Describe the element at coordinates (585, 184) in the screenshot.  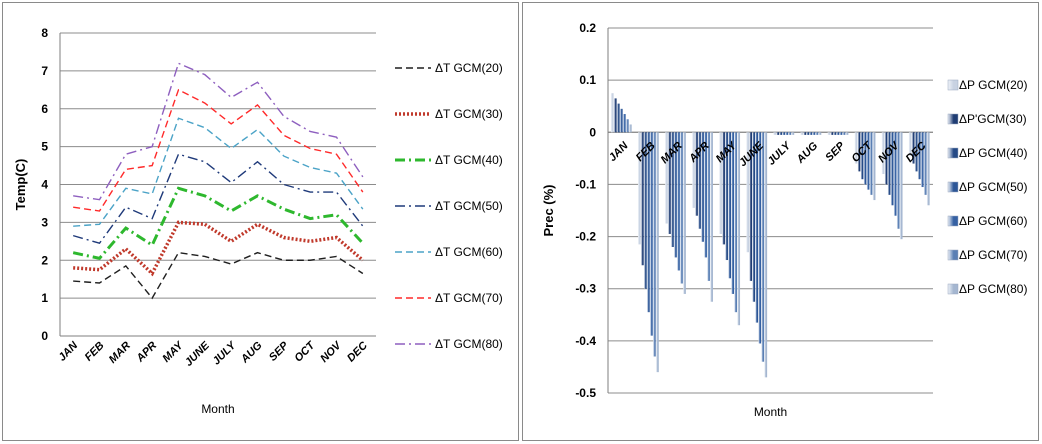
I see `y-tick-label: -0.1` at that location.